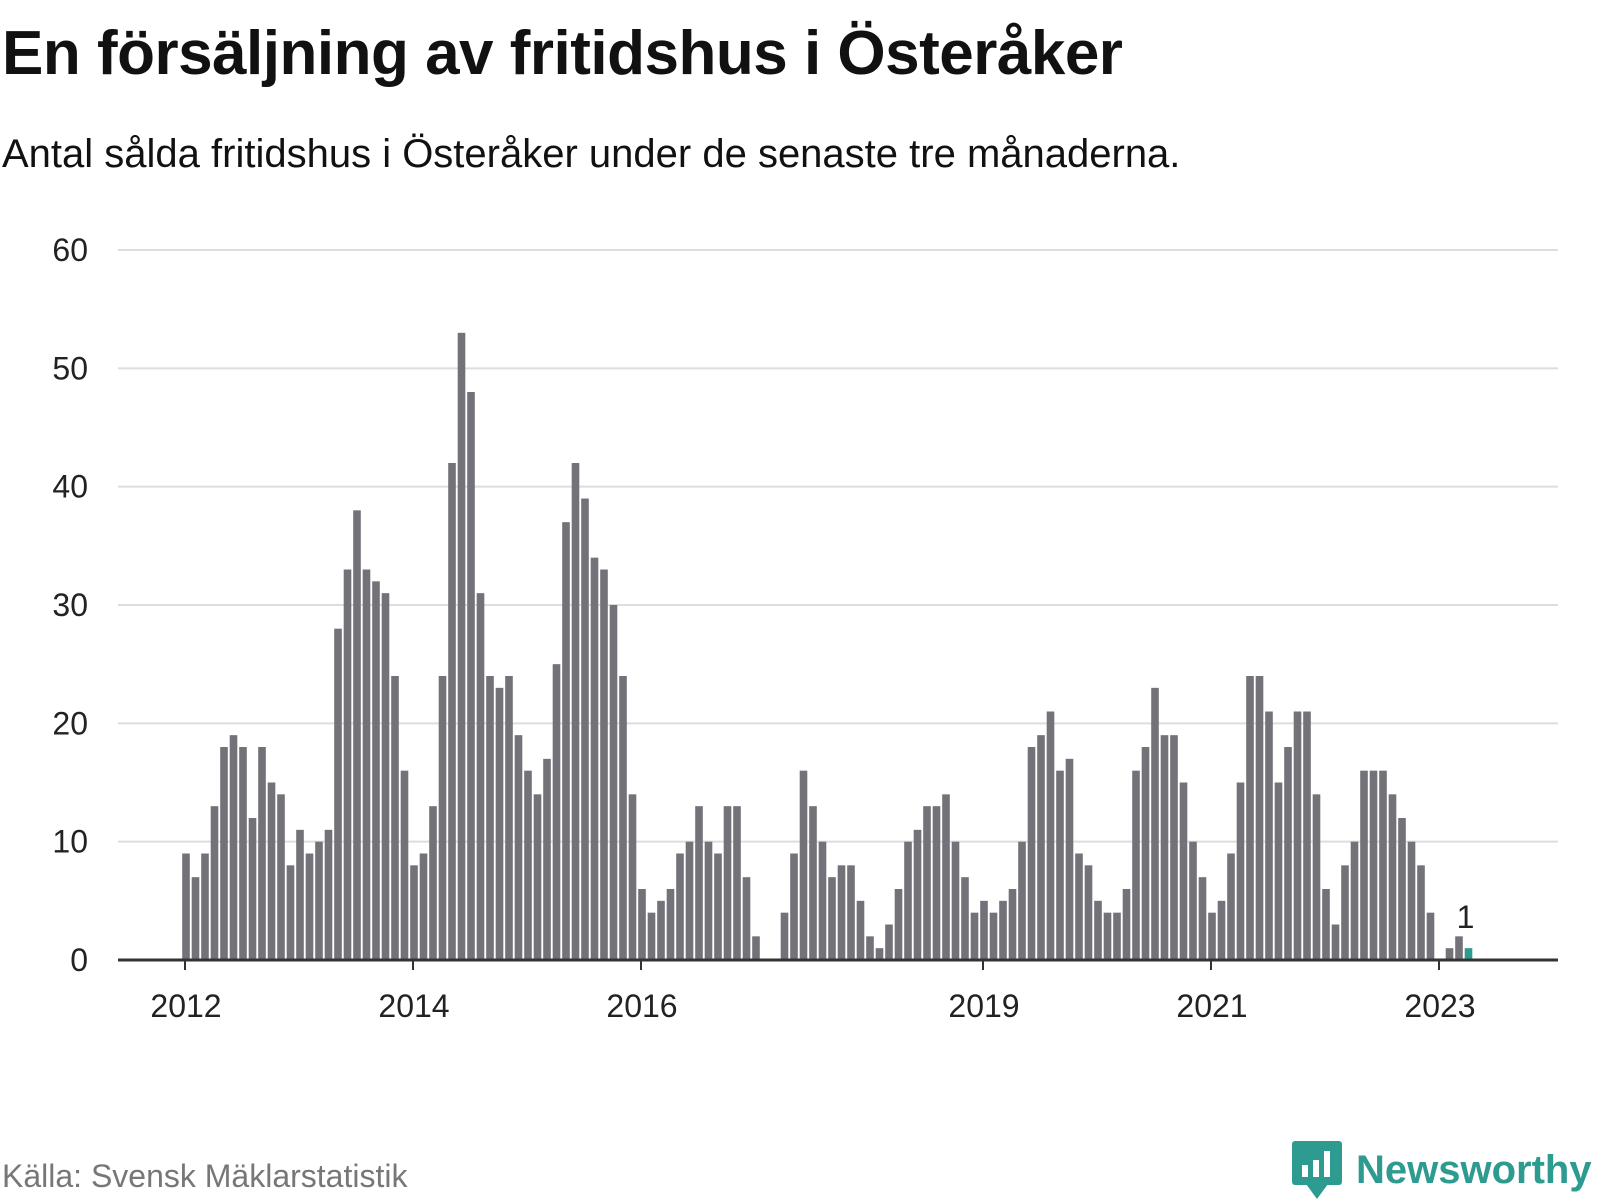 This screenshot has height=1200, width=1600. What do you see at coordinates (205, 1176) in the screenshot?
I see `source-note: Källa: Svensk Mäklarstatistik` at bounding box center [205, 1176].